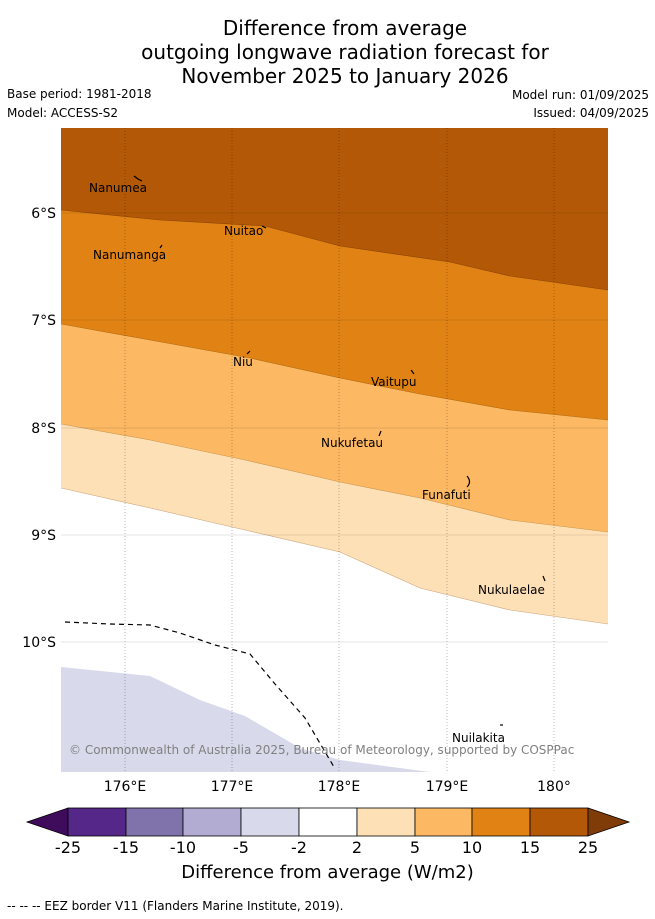 This screenshot has height=919, width=655. Describe the element at coordinates (241, 847) in the screenshot. I see `colorbar-tick: -5` at that location.